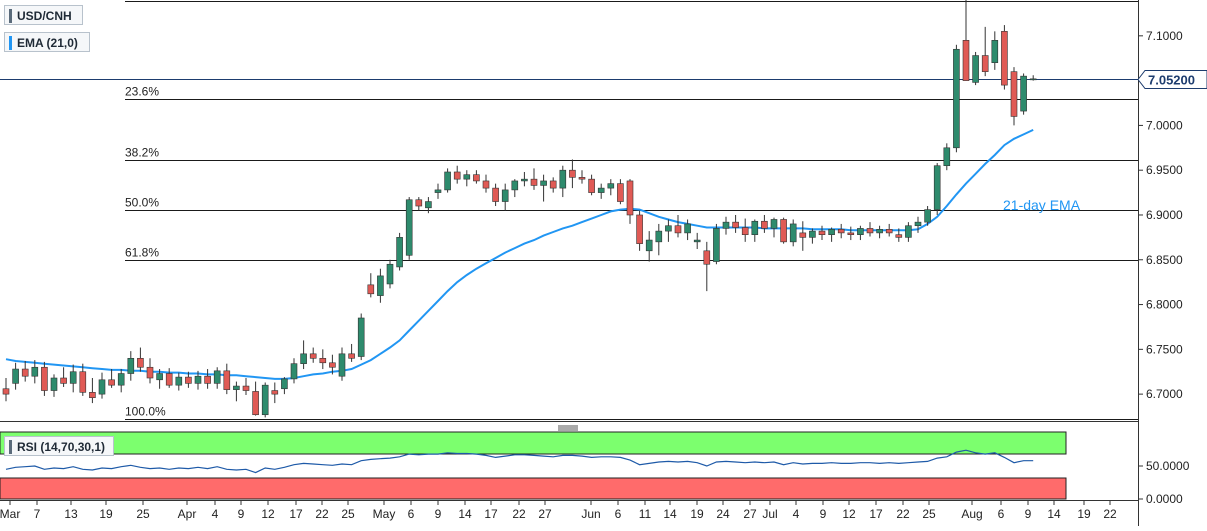 The width and height of the screenshot is (1207, 531). I want to click on current-price-badge, so click(1172, 79).